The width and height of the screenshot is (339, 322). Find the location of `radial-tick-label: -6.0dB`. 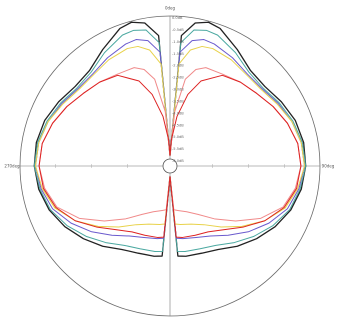

radial-tick-label: -6.0dB is located at coordinates (178, 161).